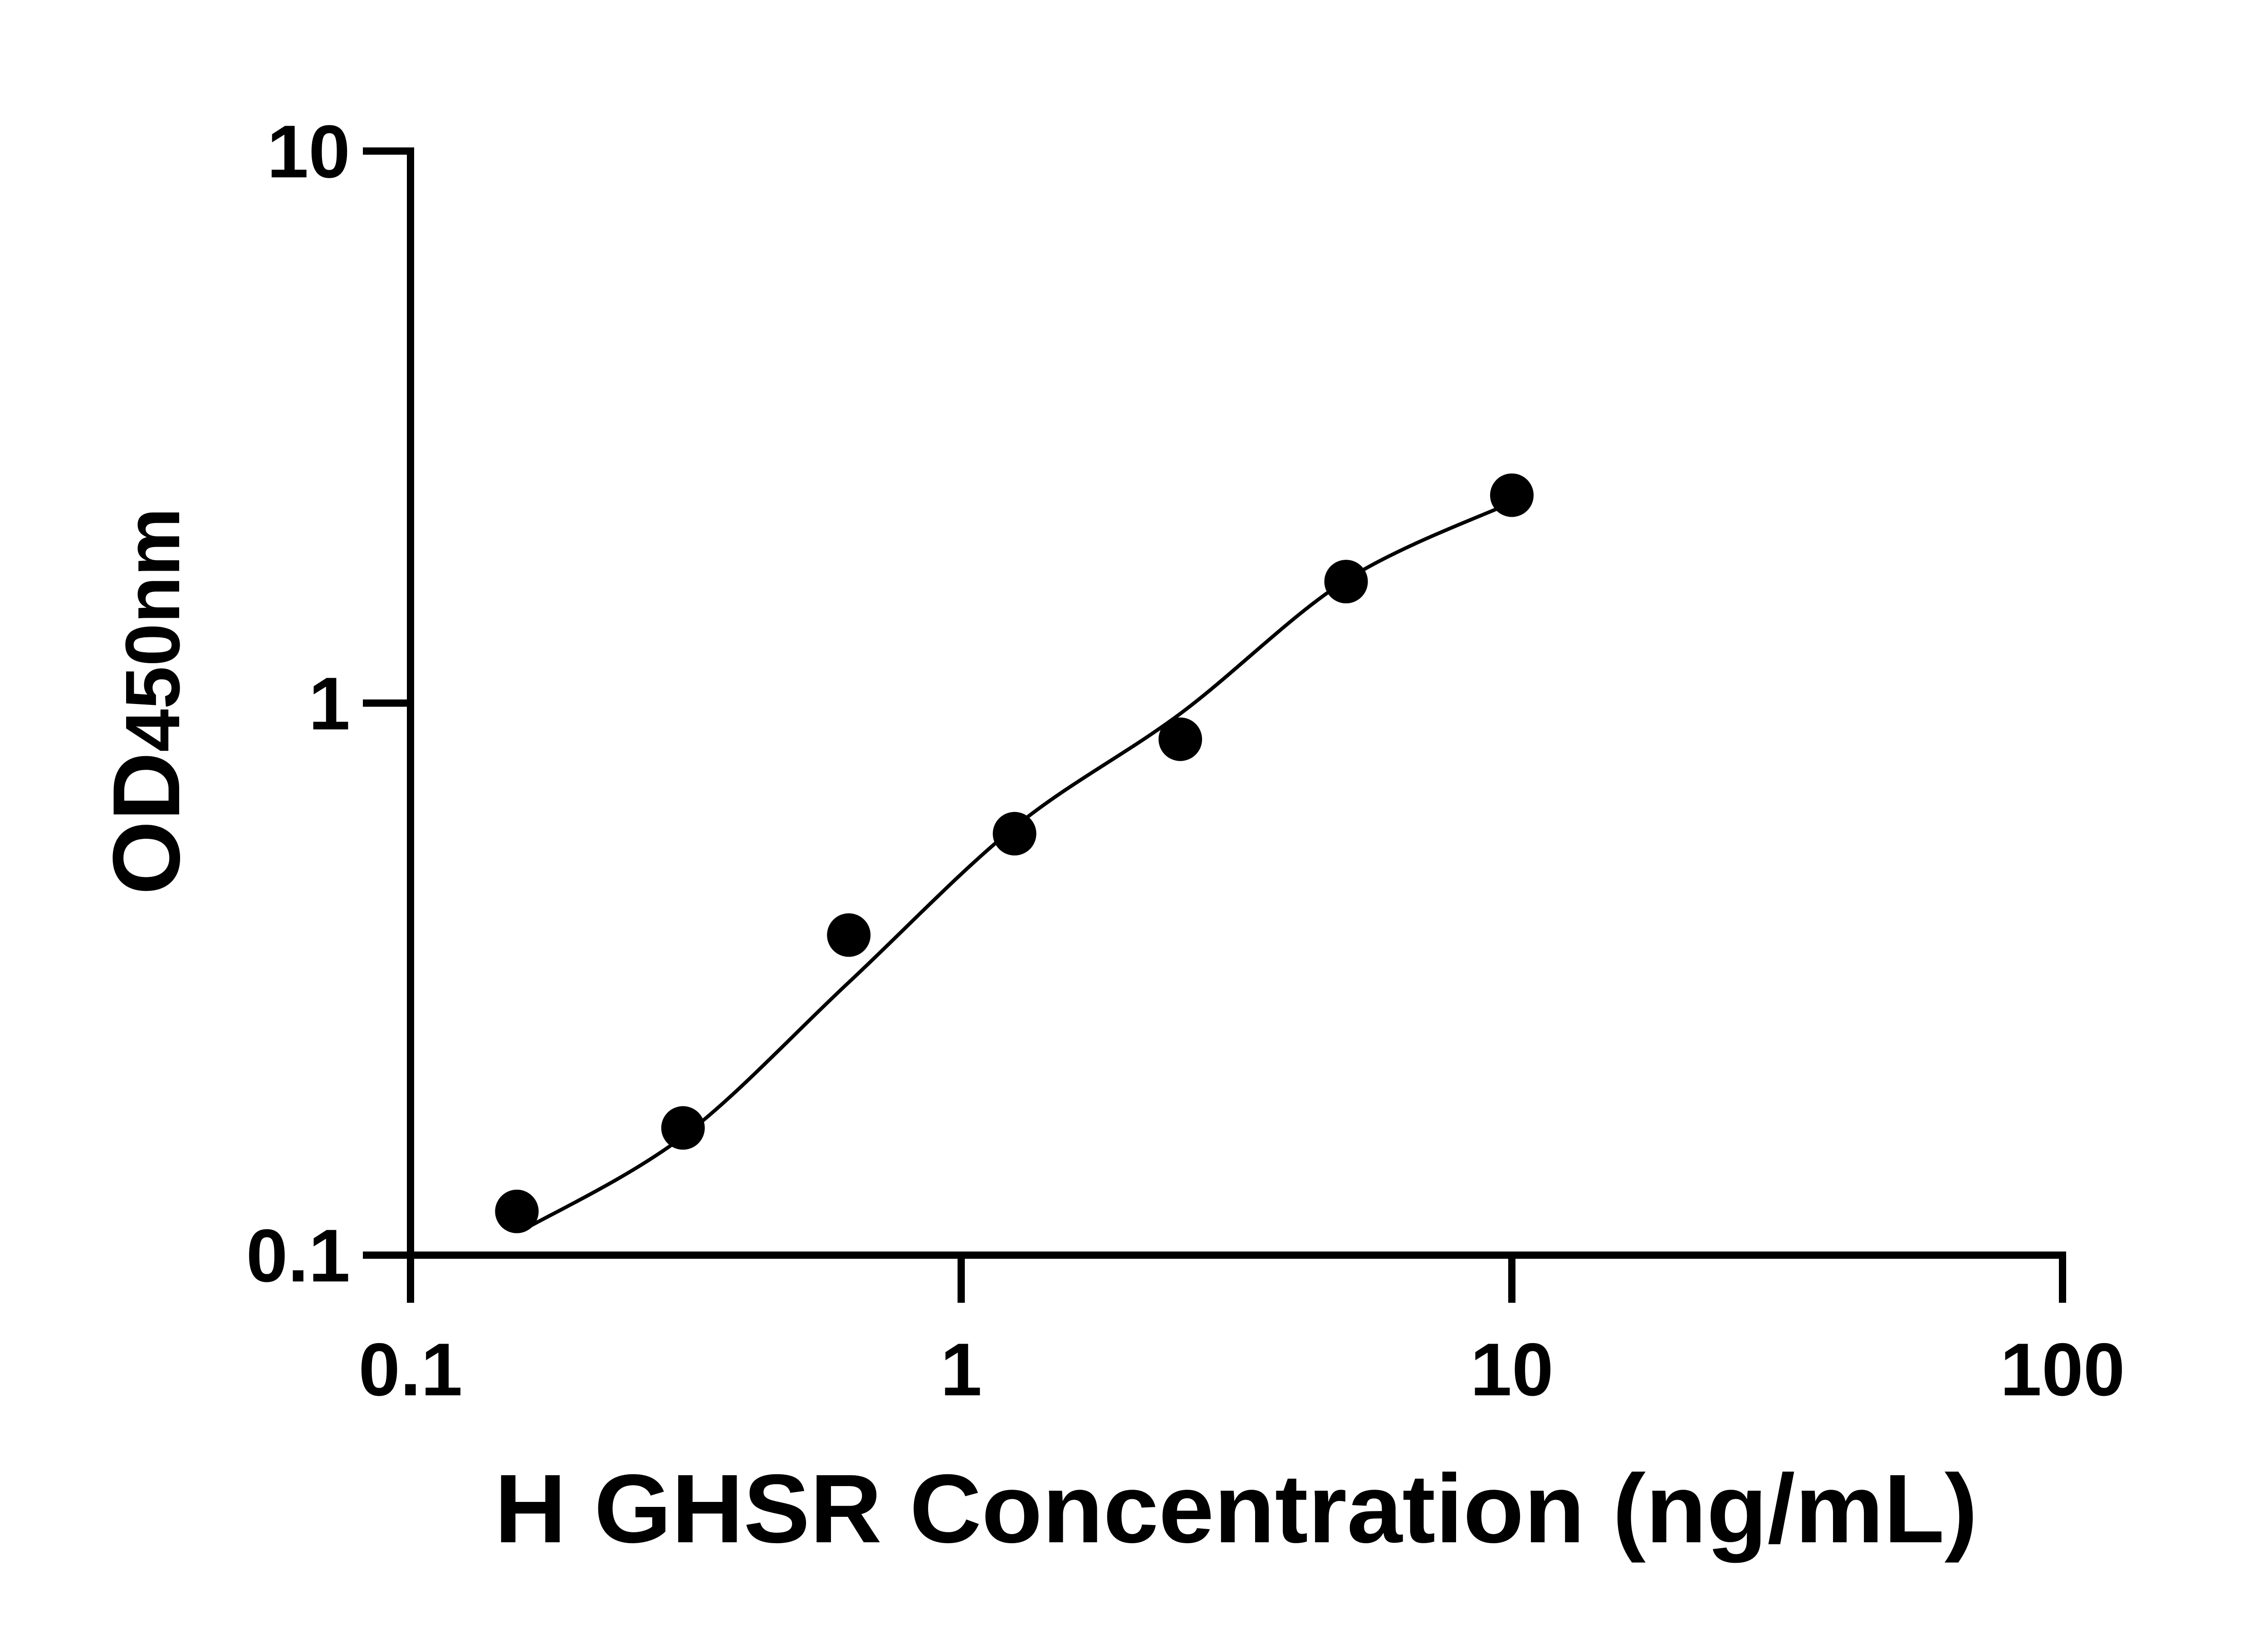 Image resolution: width=2268 pixels, height=1633 pixels. I want to click on x-axis-title: H GHSR Concentration (ng/mL), so click(1236, 1508).